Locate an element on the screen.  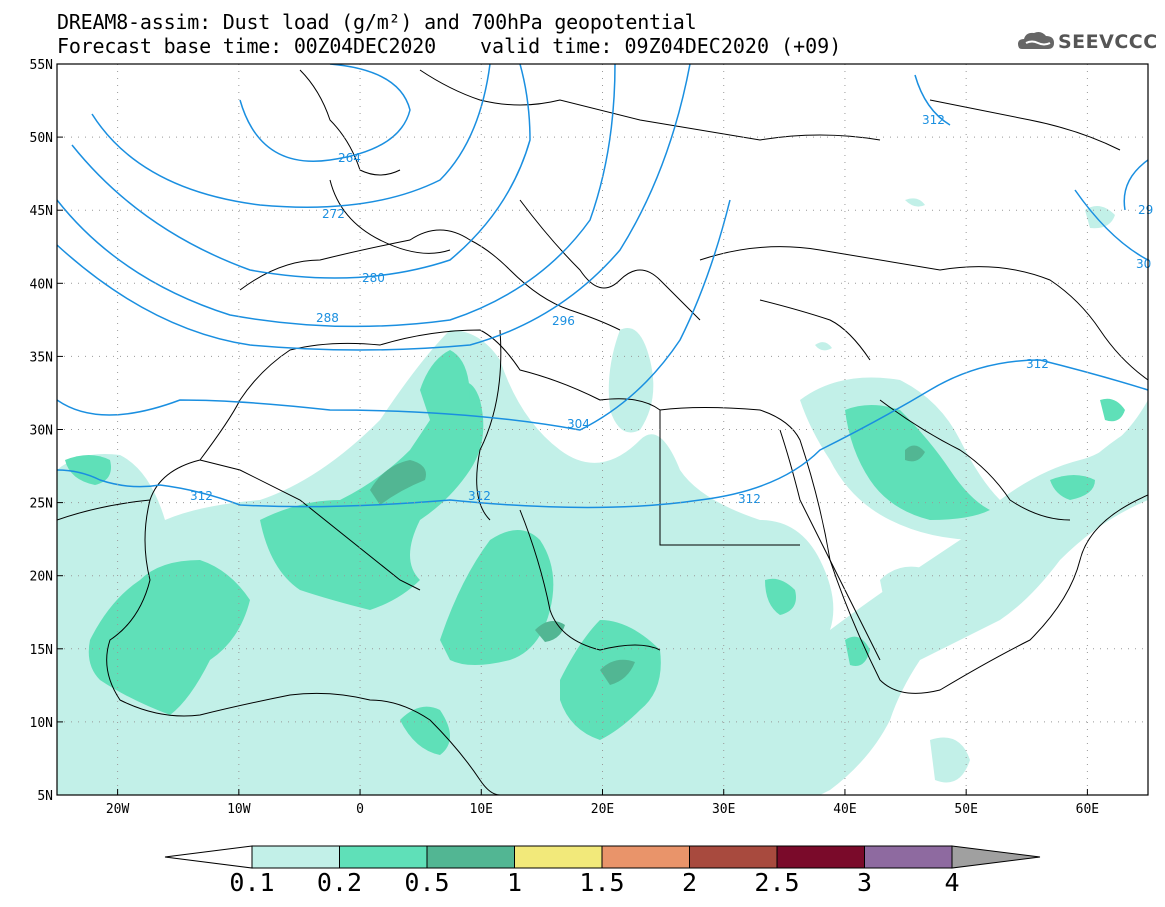
seevccc-logo-icon is located at coordinates (1036, 40).